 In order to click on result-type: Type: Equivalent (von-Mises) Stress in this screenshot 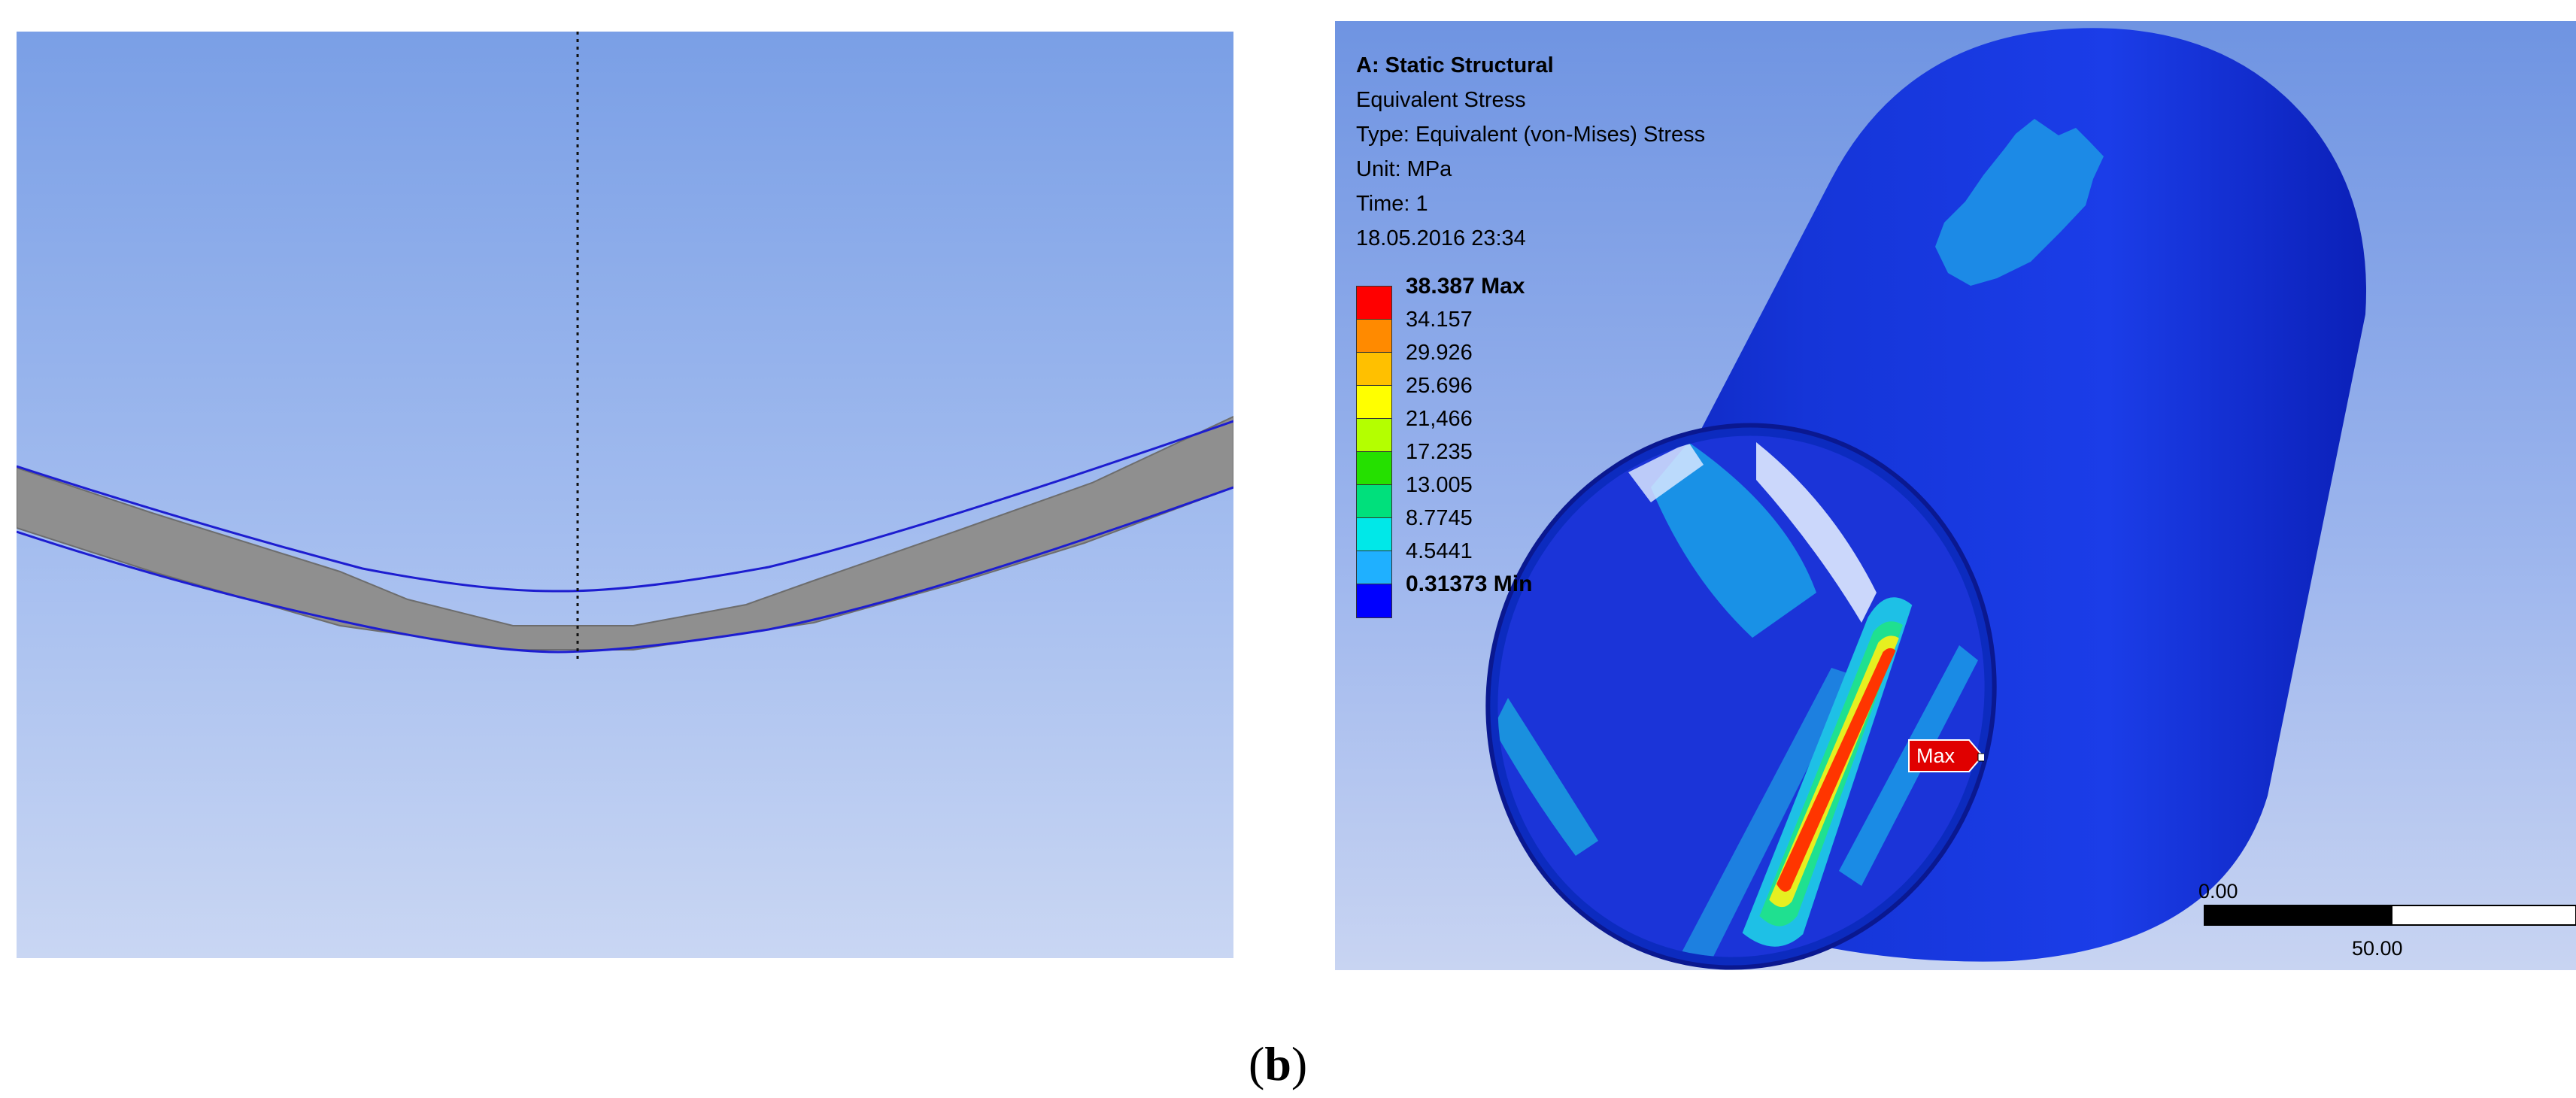, I will do `click(1531, 135)`.